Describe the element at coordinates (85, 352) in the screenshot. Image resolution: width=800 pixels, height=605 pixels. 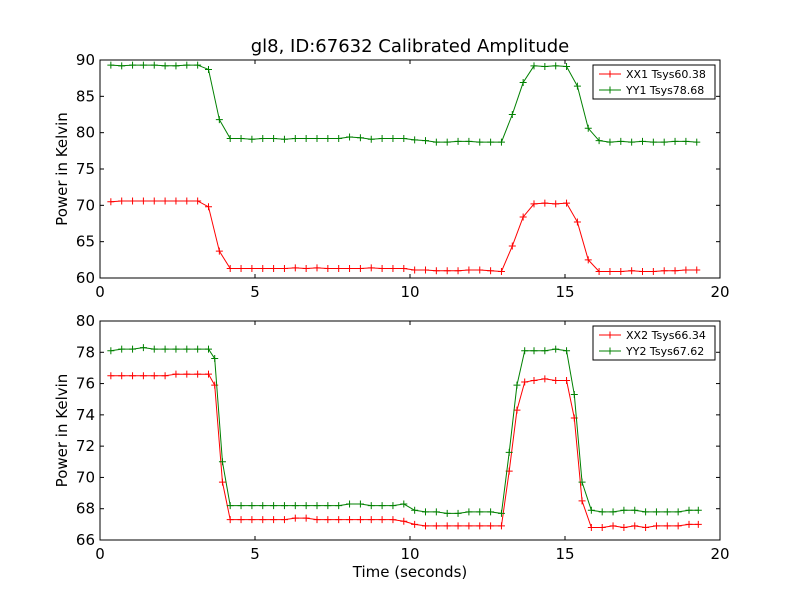
I see `y-tick-label: 78` at that location.